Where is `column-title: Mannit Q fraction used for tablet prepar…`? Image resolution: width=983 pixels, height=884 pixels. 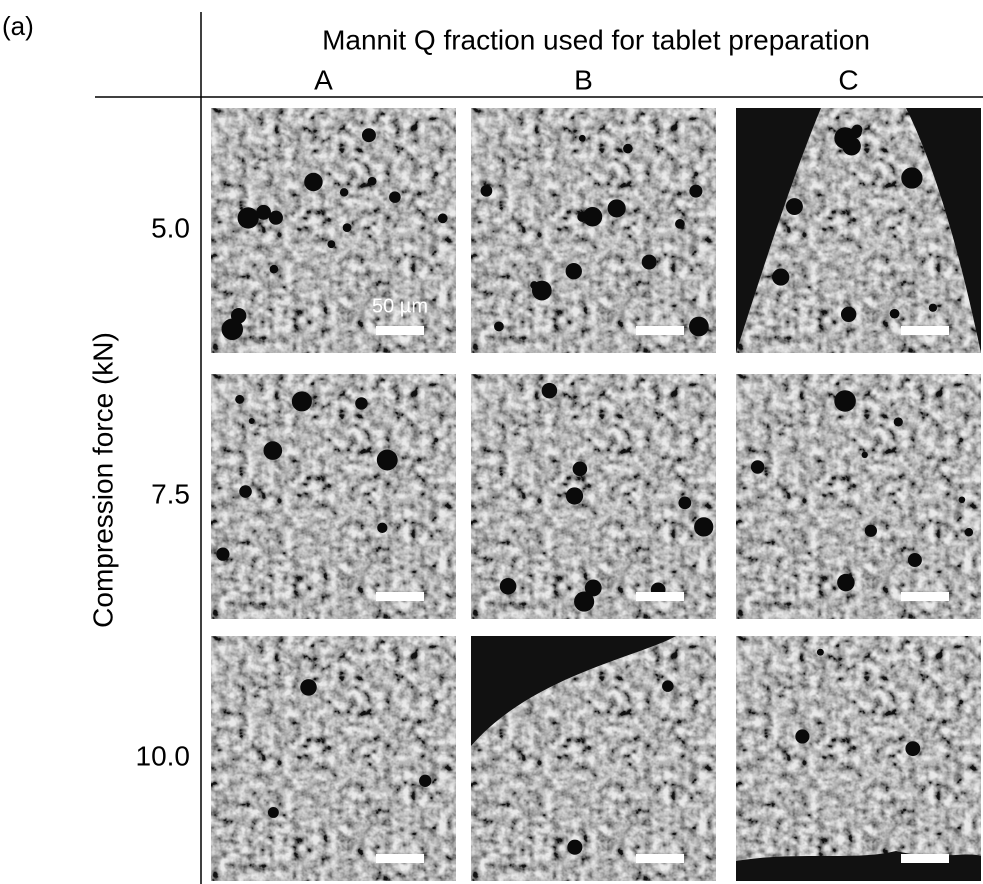 column-title: Mannit Q fraction used for tablet prepar… is located at coordinates (596, 39).